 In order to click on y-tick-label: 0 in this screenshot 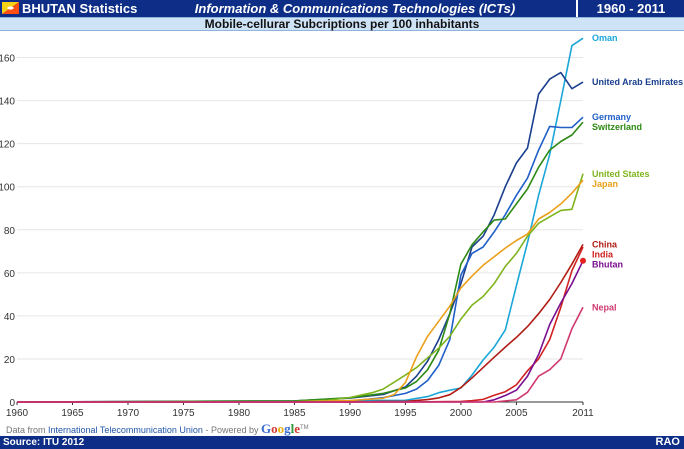, I will do `click(12, 403)`.